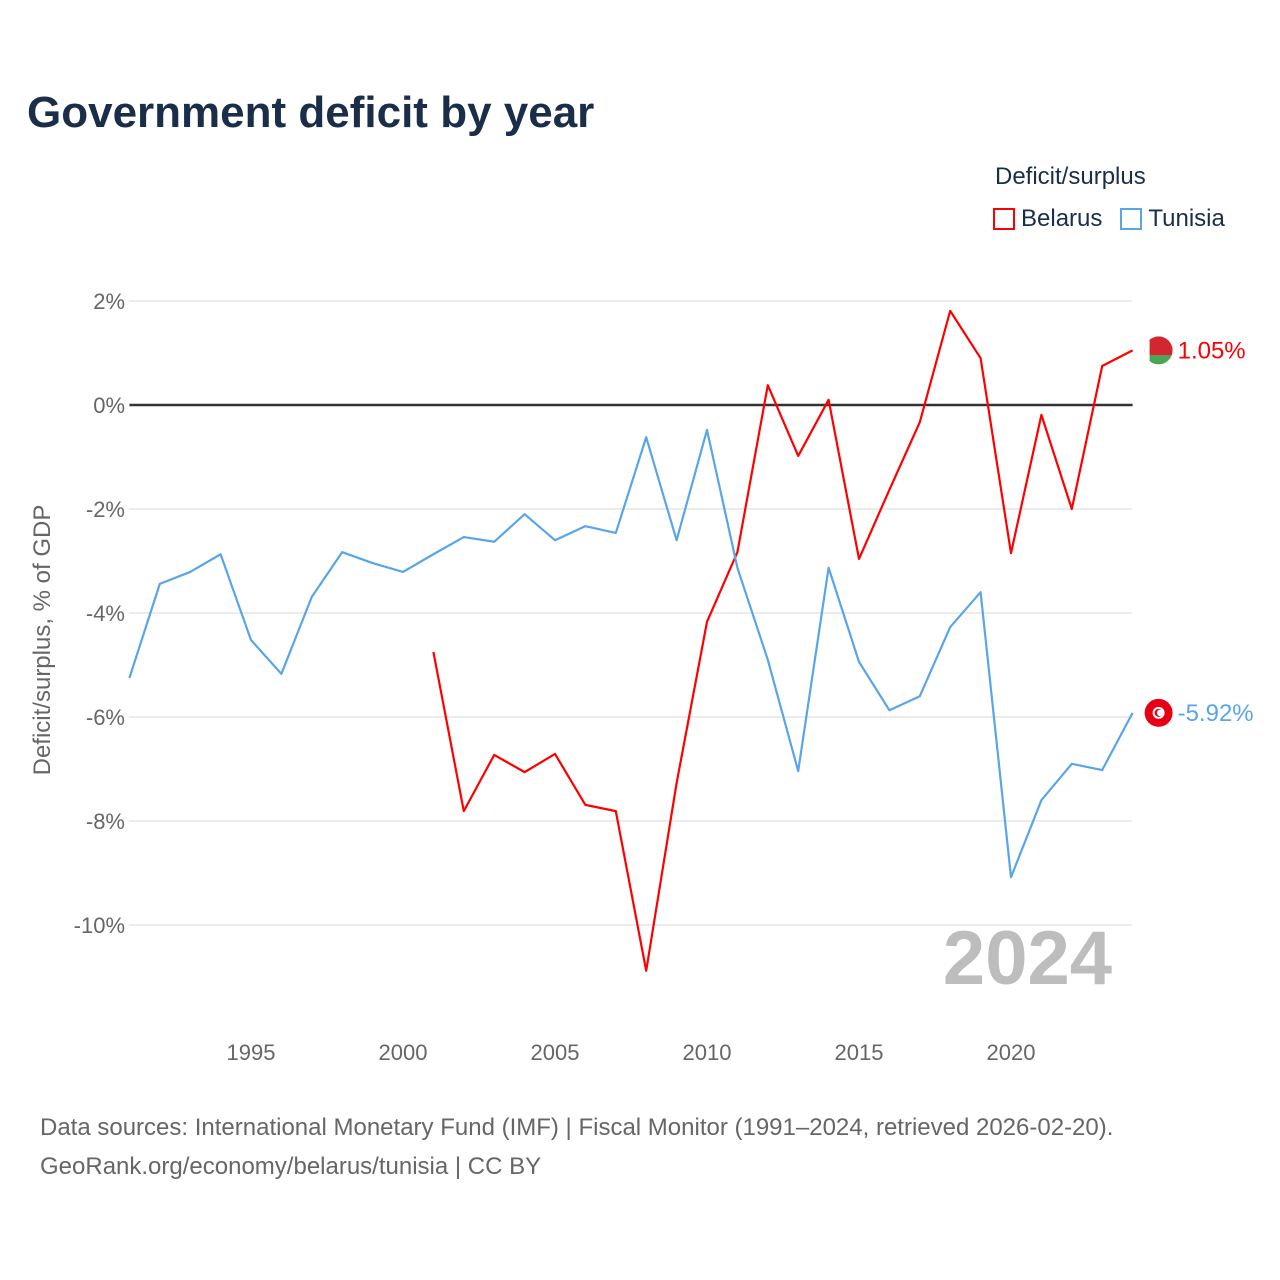 The height and width of the screenshot is (1280, 1280). What do you see at coordinates (1027, 958) in the screenshot?
I see `year-watermark: 2024` at bounding box center [1027, 958].